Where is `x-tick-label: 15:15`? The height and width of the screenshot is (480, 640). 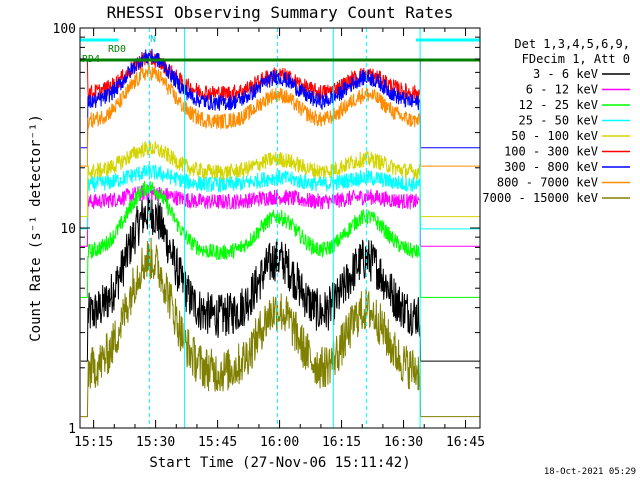
x-tick-label: 15:15 is located at coordinates (93, 442).